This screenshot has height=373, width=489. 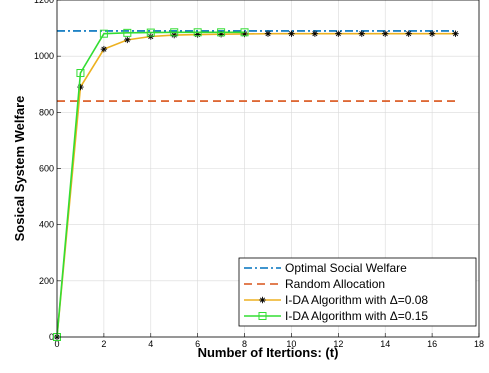 I want to click on y-tick-label: 200, so click(x=46, y=281).